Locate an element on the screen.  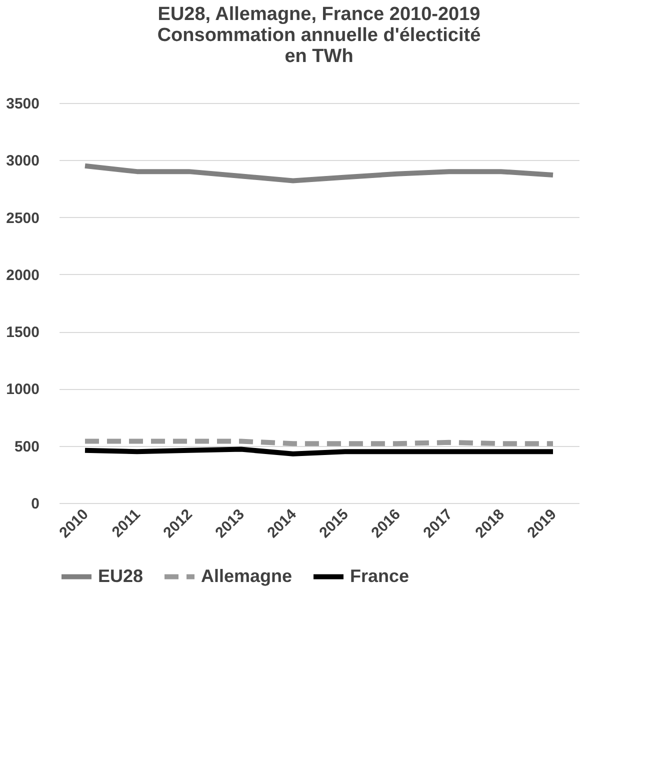
legend-label: Allemagne is located at coordinates (246, 576).